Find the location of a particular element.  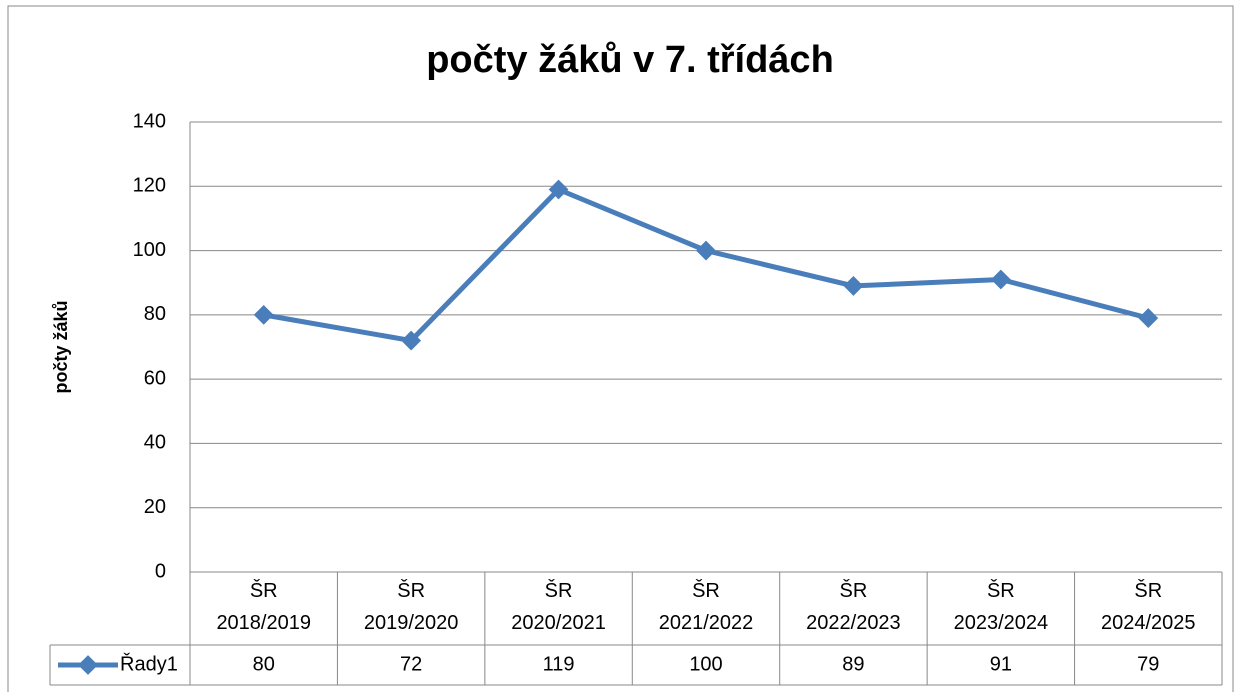

x-tick-label: ŠR 2024/2025 is located at coordinates (1148, 606).